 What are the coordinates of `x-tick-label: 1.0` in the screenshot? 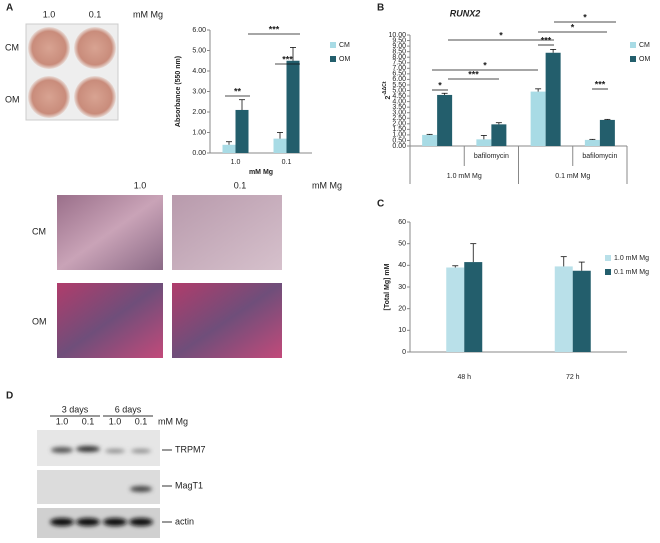 It's located at (236, 162).